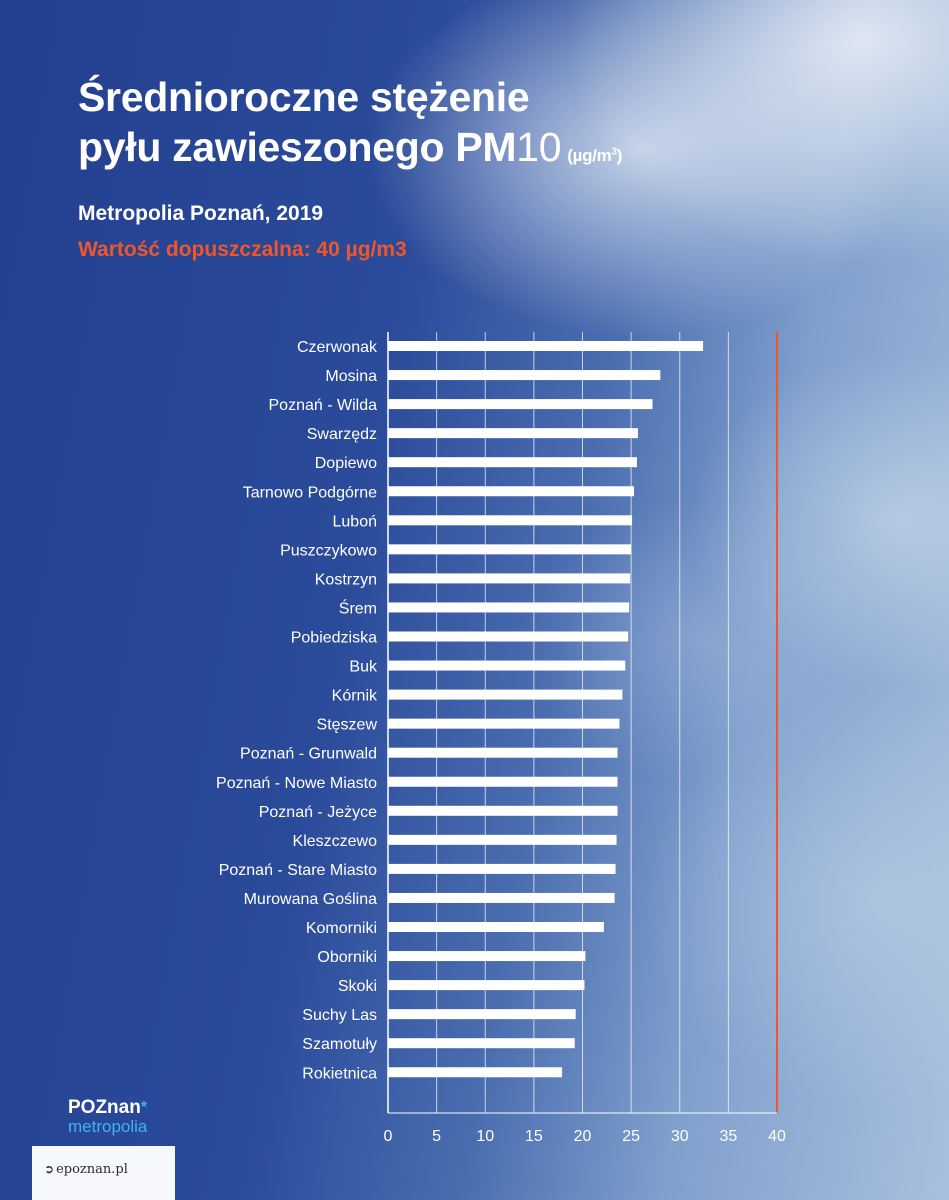 The height and width of the screenshot is (1200, 949). What do you see at coordinates (323, 405) in the screenshot?
I see `category-label: Poznań - Wilda` at bounding box center [323, 405].